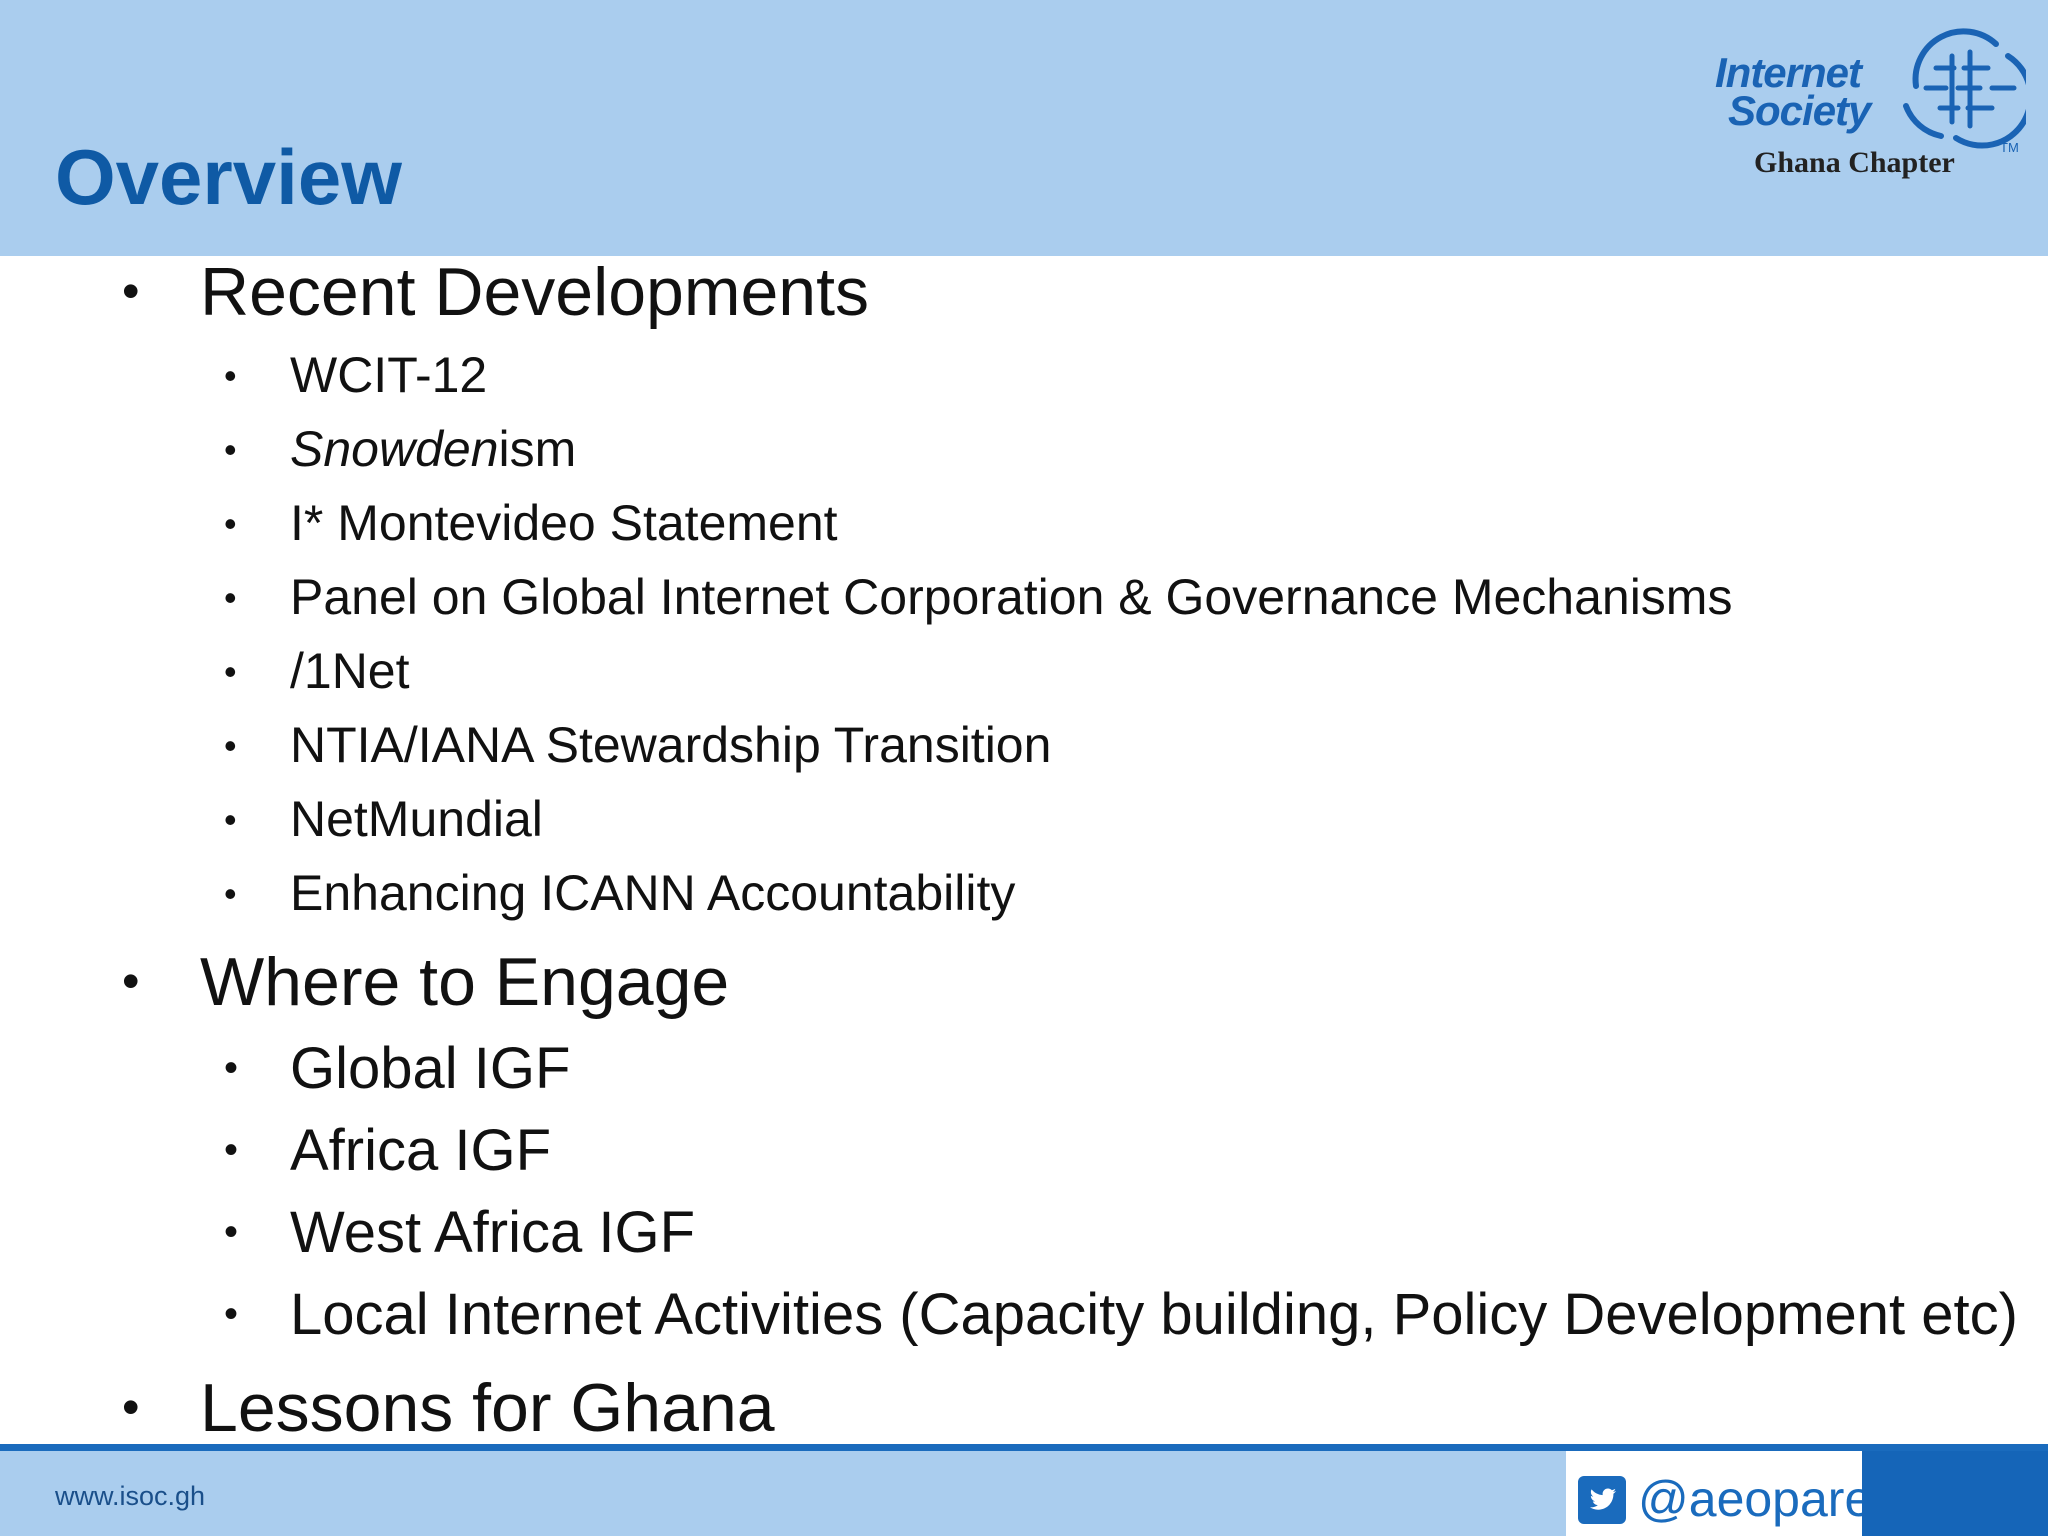 This screenshot has height=1536, width=2048. What do you see at coordinates (389, 375) in the screenshot?
I see `list-item-text: WCIT-12` at bounding box center [389, 375].